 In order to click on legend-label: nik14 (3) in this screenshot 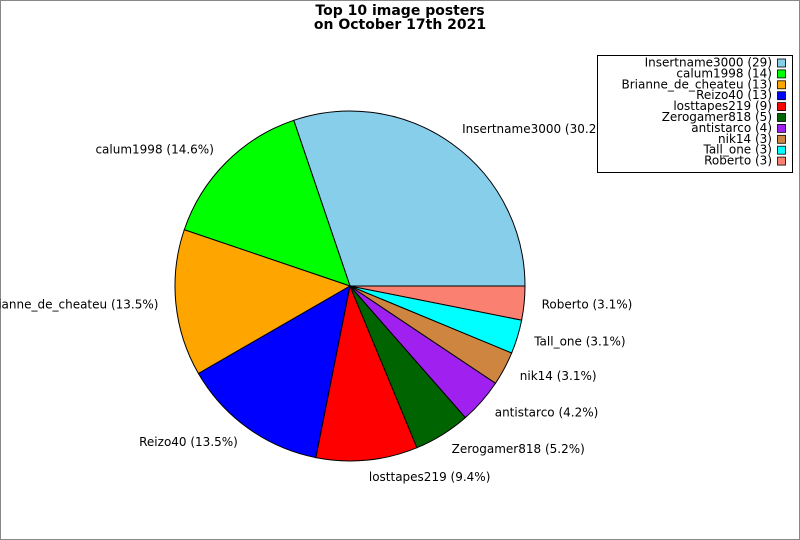, I will do `click(745, 139)`.